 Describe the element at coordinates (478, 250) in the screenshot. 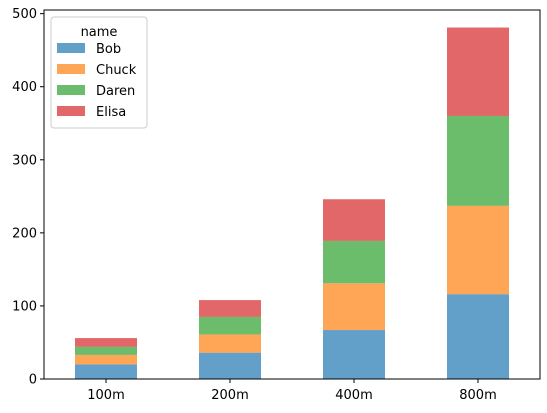

I see `bar-chuck-800m` at that location.